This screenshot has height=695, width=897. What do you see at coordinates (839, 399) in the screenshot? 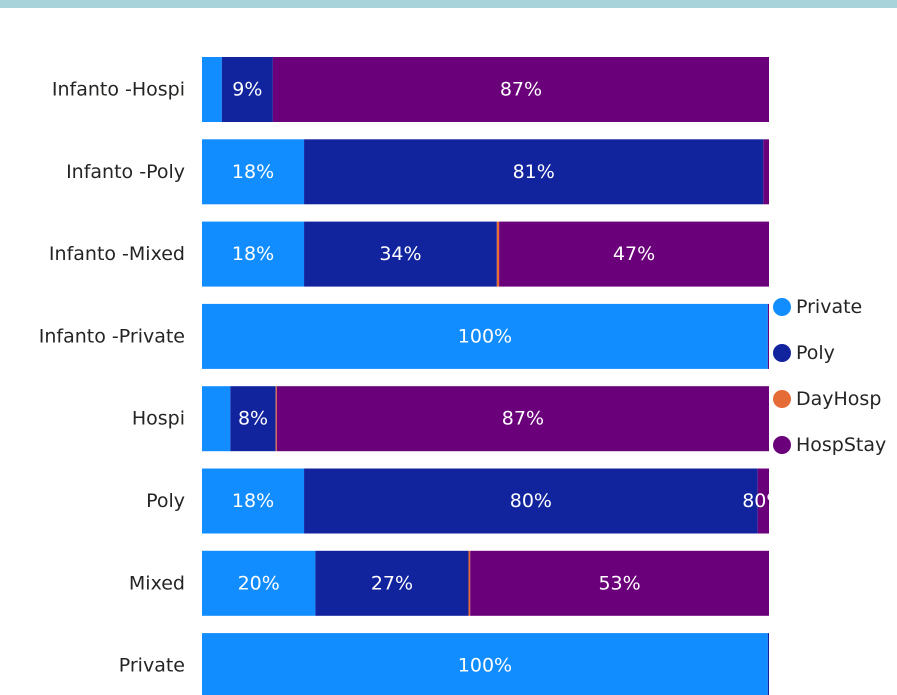
I see `legend-label: DayHosp` at bounding box center [839, 399].